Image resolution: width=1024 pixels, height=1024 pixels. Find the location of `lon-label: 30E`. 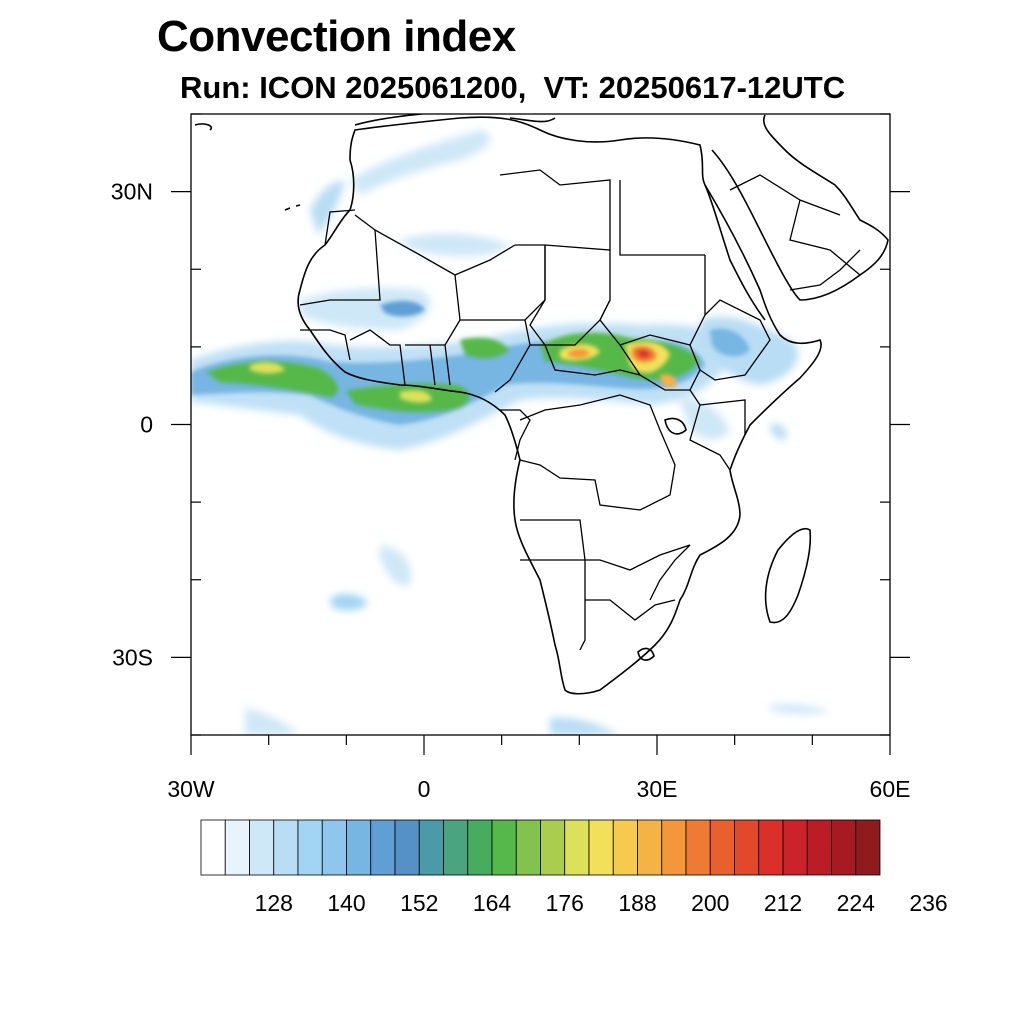

lon-label: 30E is located at coordinates (657, 789).